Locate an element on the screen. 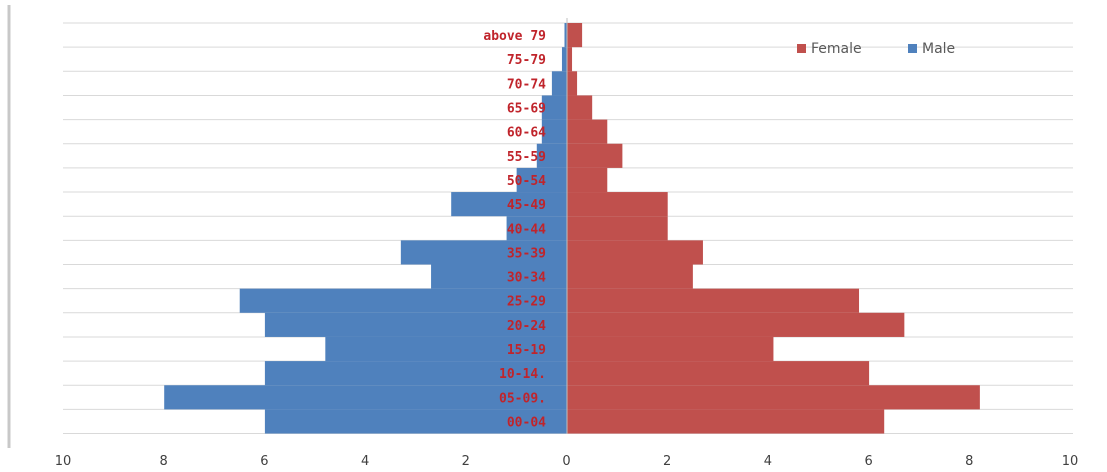  age-group-label: 40-44 is located at coordinates (526, 229).